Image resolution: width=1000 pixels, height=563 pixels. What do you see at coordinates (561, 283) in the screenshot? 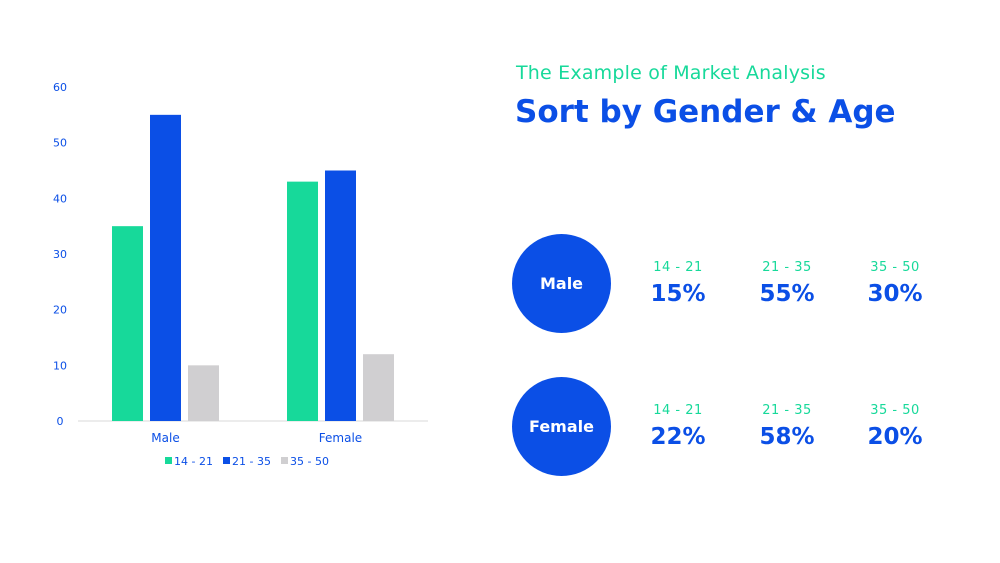
I see `male-circle: Male` at bounding box center [561, 283].